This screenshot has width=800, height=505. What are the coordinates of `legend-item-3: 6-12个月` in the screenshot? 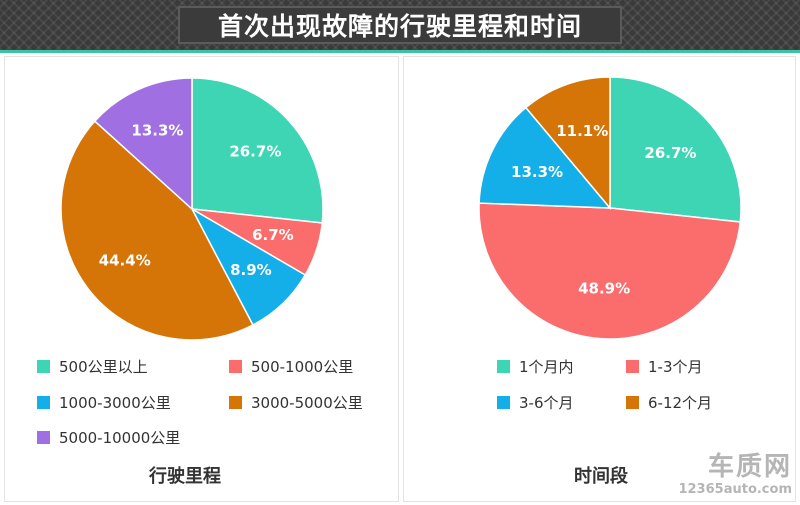 It's located at (669, 402).